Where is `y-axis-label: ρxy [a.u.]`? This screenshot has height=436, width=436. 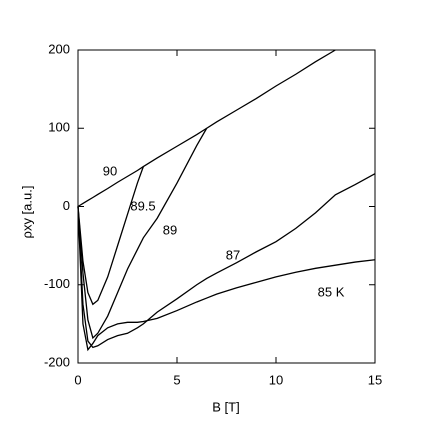
y-axis-label: ρxy [a.u.] is located at coordinates (26, 212).